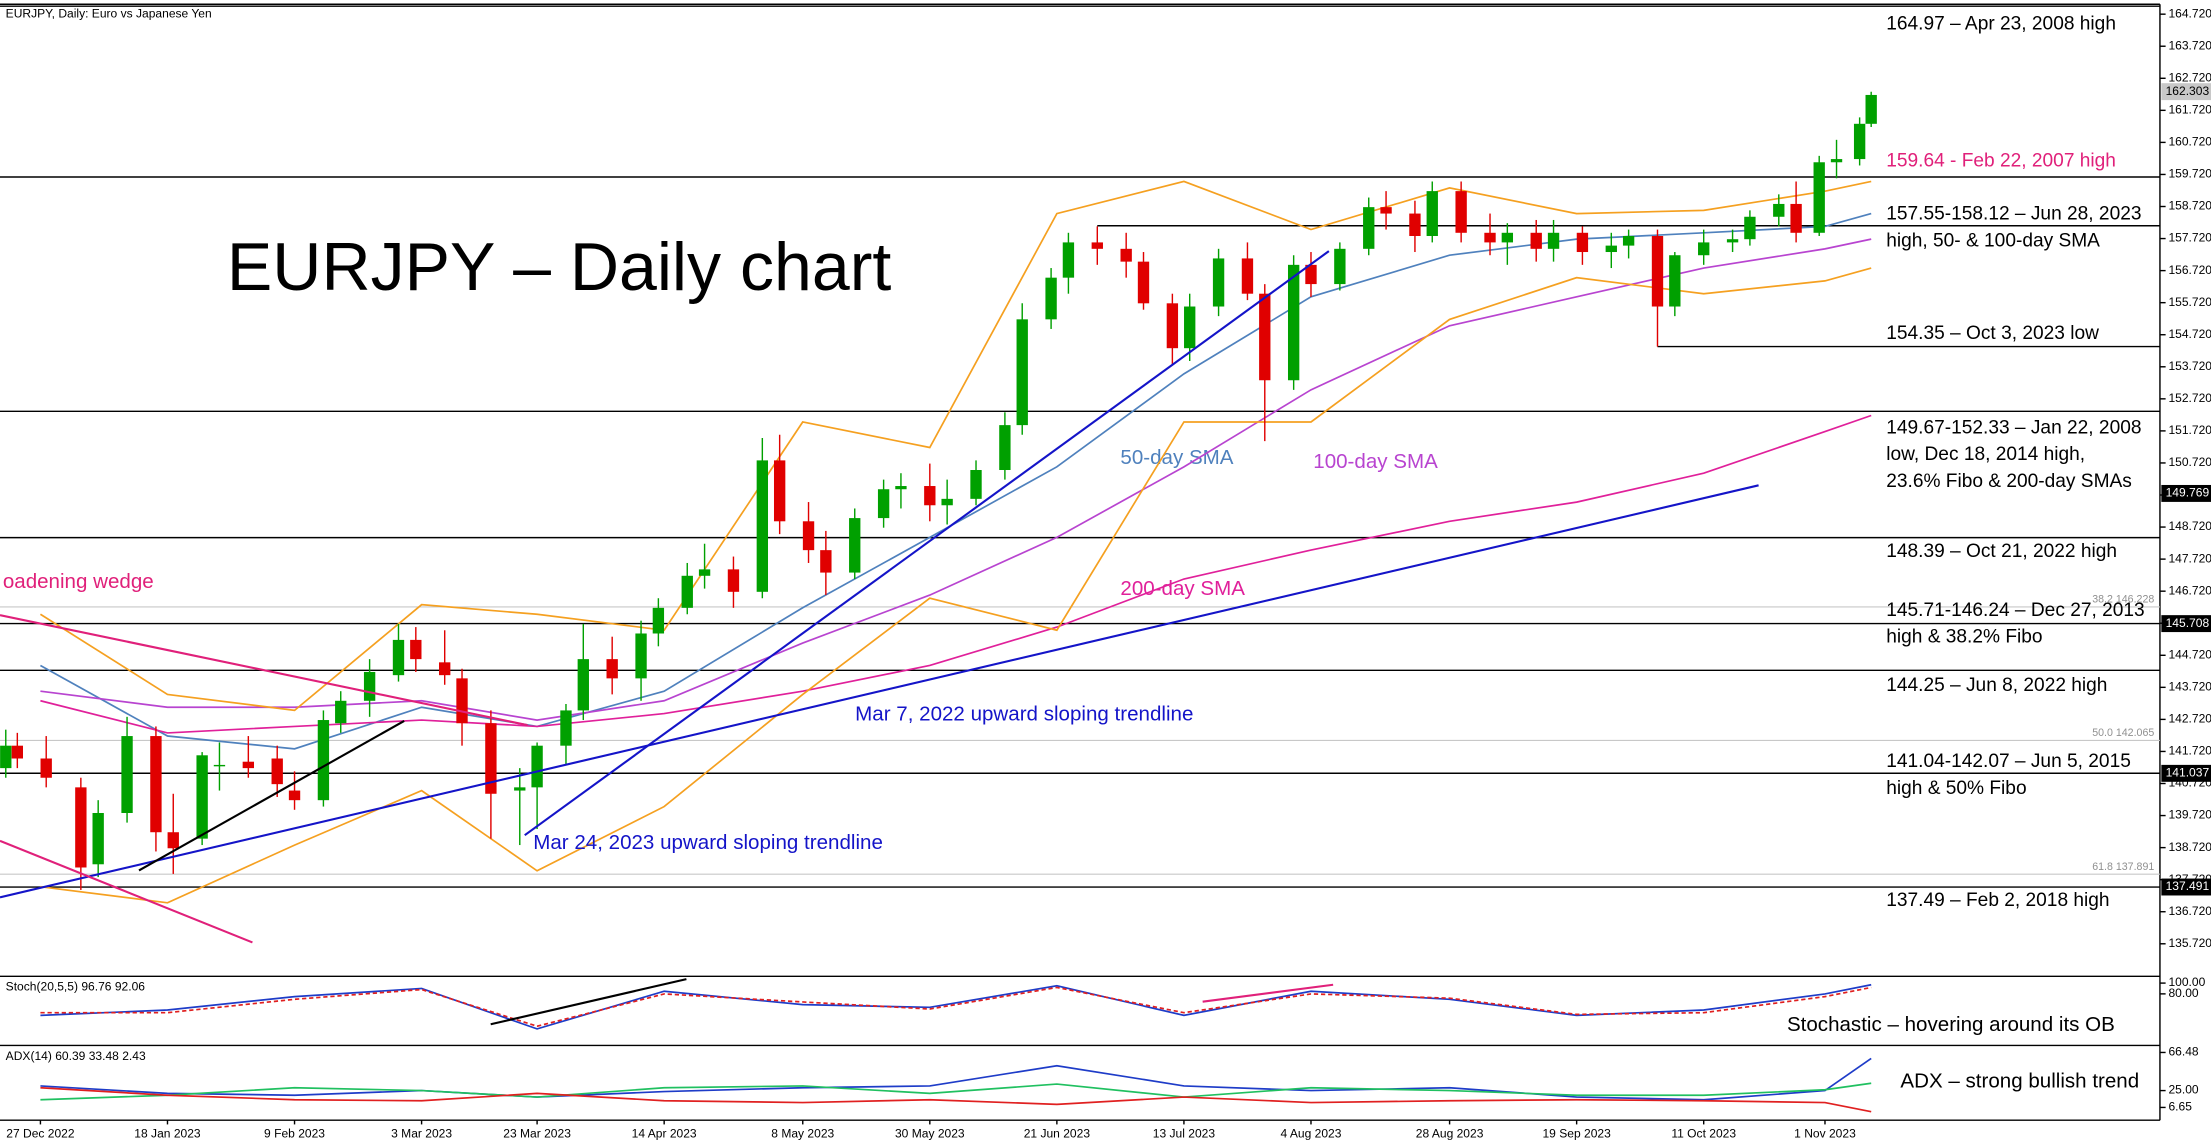 This screenshot has width=2211, height=1147. Describe the element at coordinates (2189, 174) in the screenshot. I see `y-tick-label: 159.720` at that location.